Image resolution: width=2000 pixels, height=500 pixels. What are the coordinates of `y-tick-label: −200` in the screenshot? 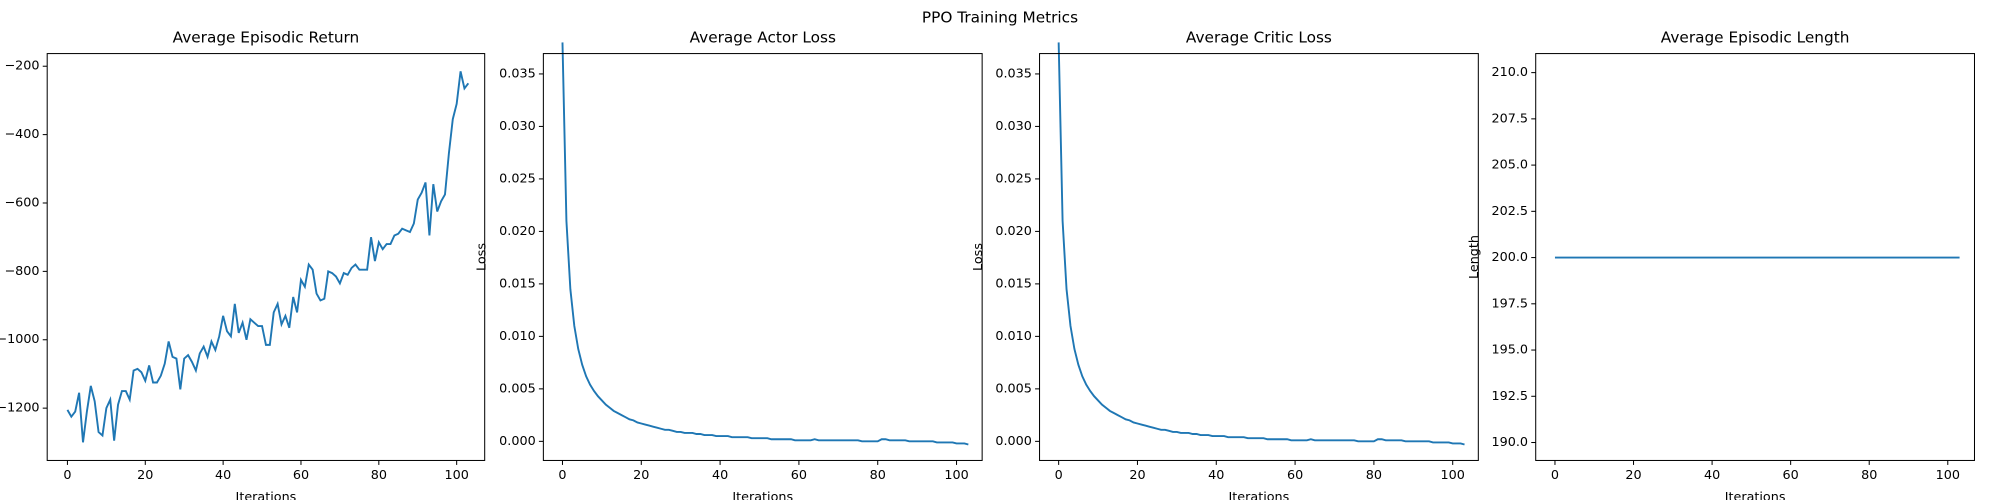 It's located at (22, 66).